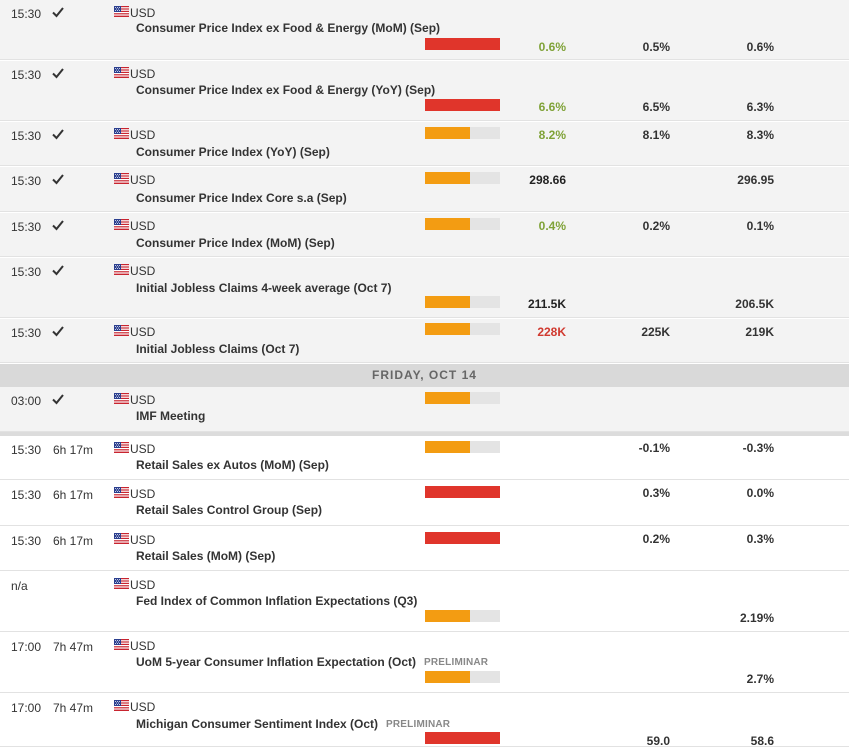 This screenshot has width=851, height=748. What do you see at coordinates (759, 332) in the screenshot?
I see `previous-value: 219K` at bounding box center [759, 332].